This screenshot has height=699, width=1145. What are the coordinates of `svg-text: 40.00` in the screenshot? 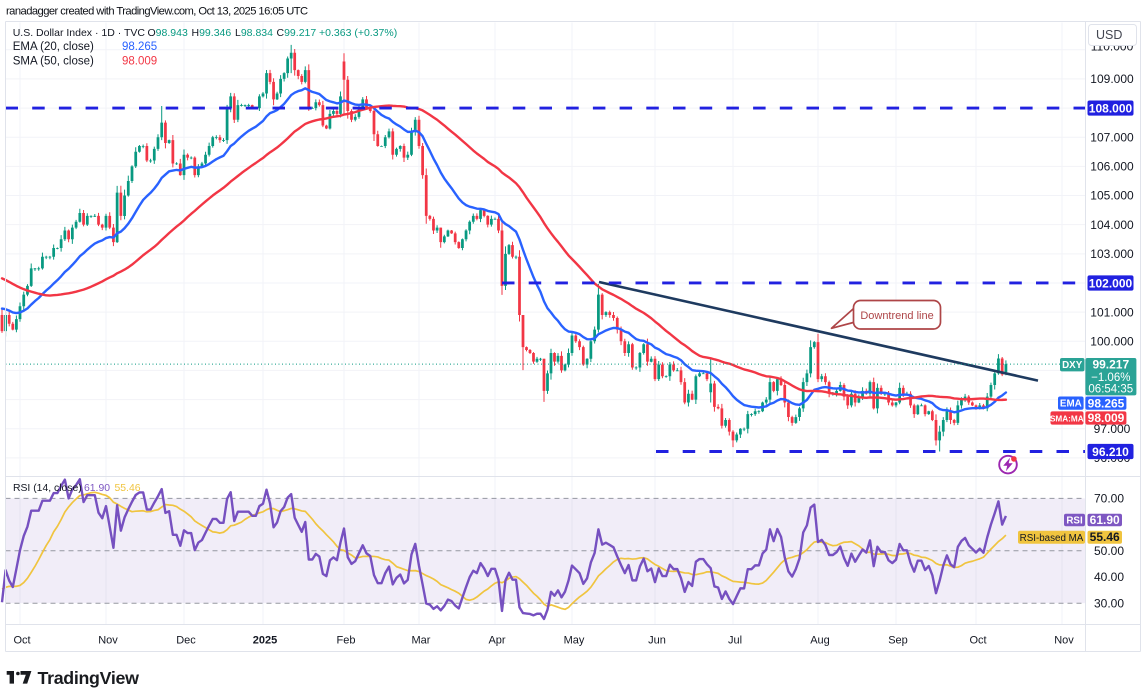 It's located at (1109, 577).